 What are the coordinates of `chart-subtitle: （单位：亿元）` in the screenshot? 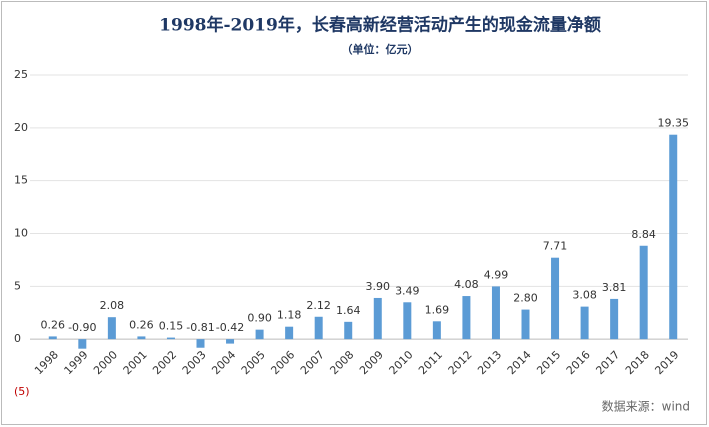 It's located at (380, 49).